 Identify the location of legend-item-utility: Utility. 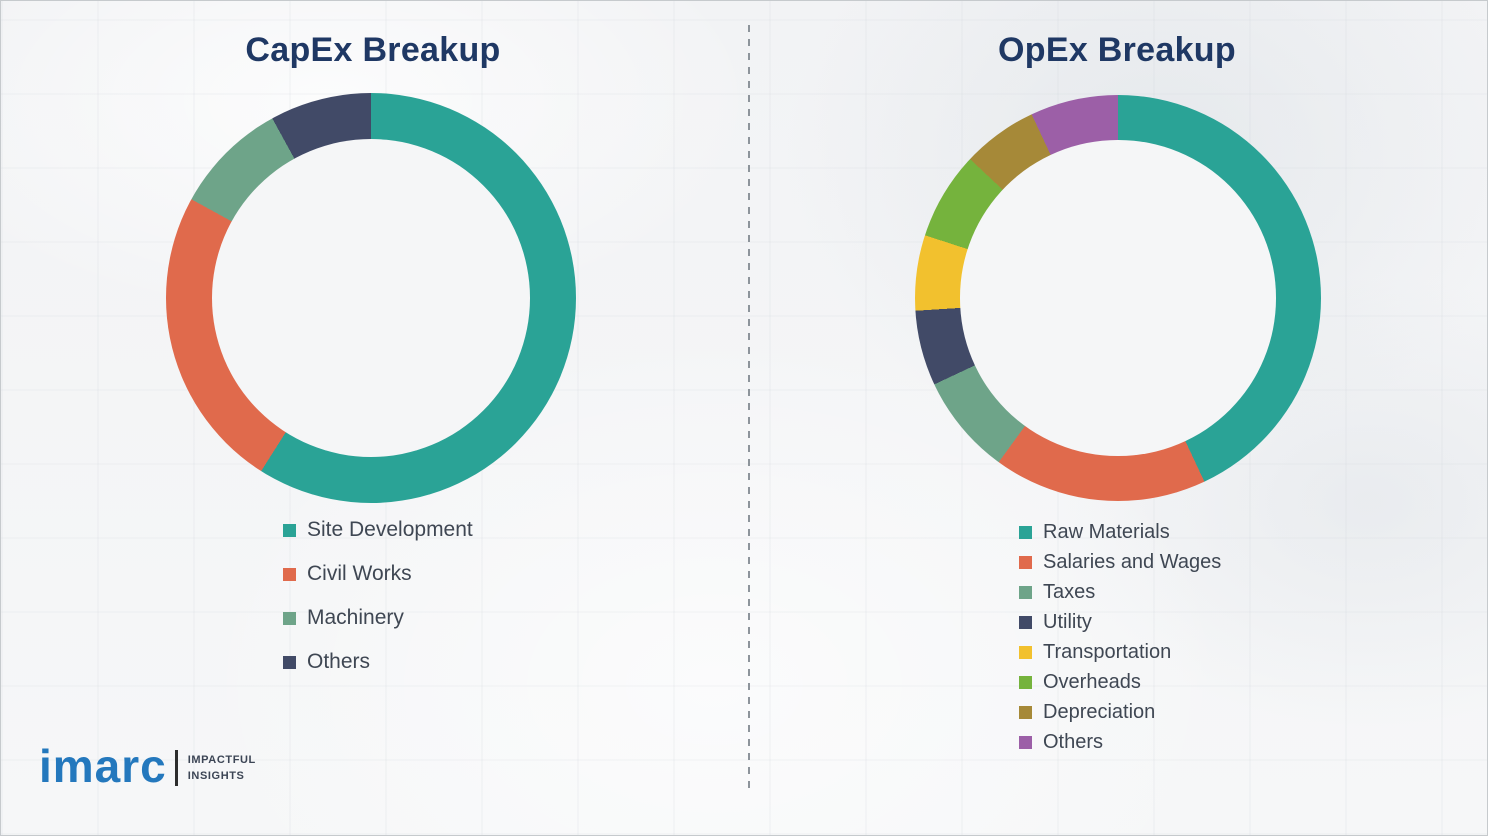
(1120, 622).